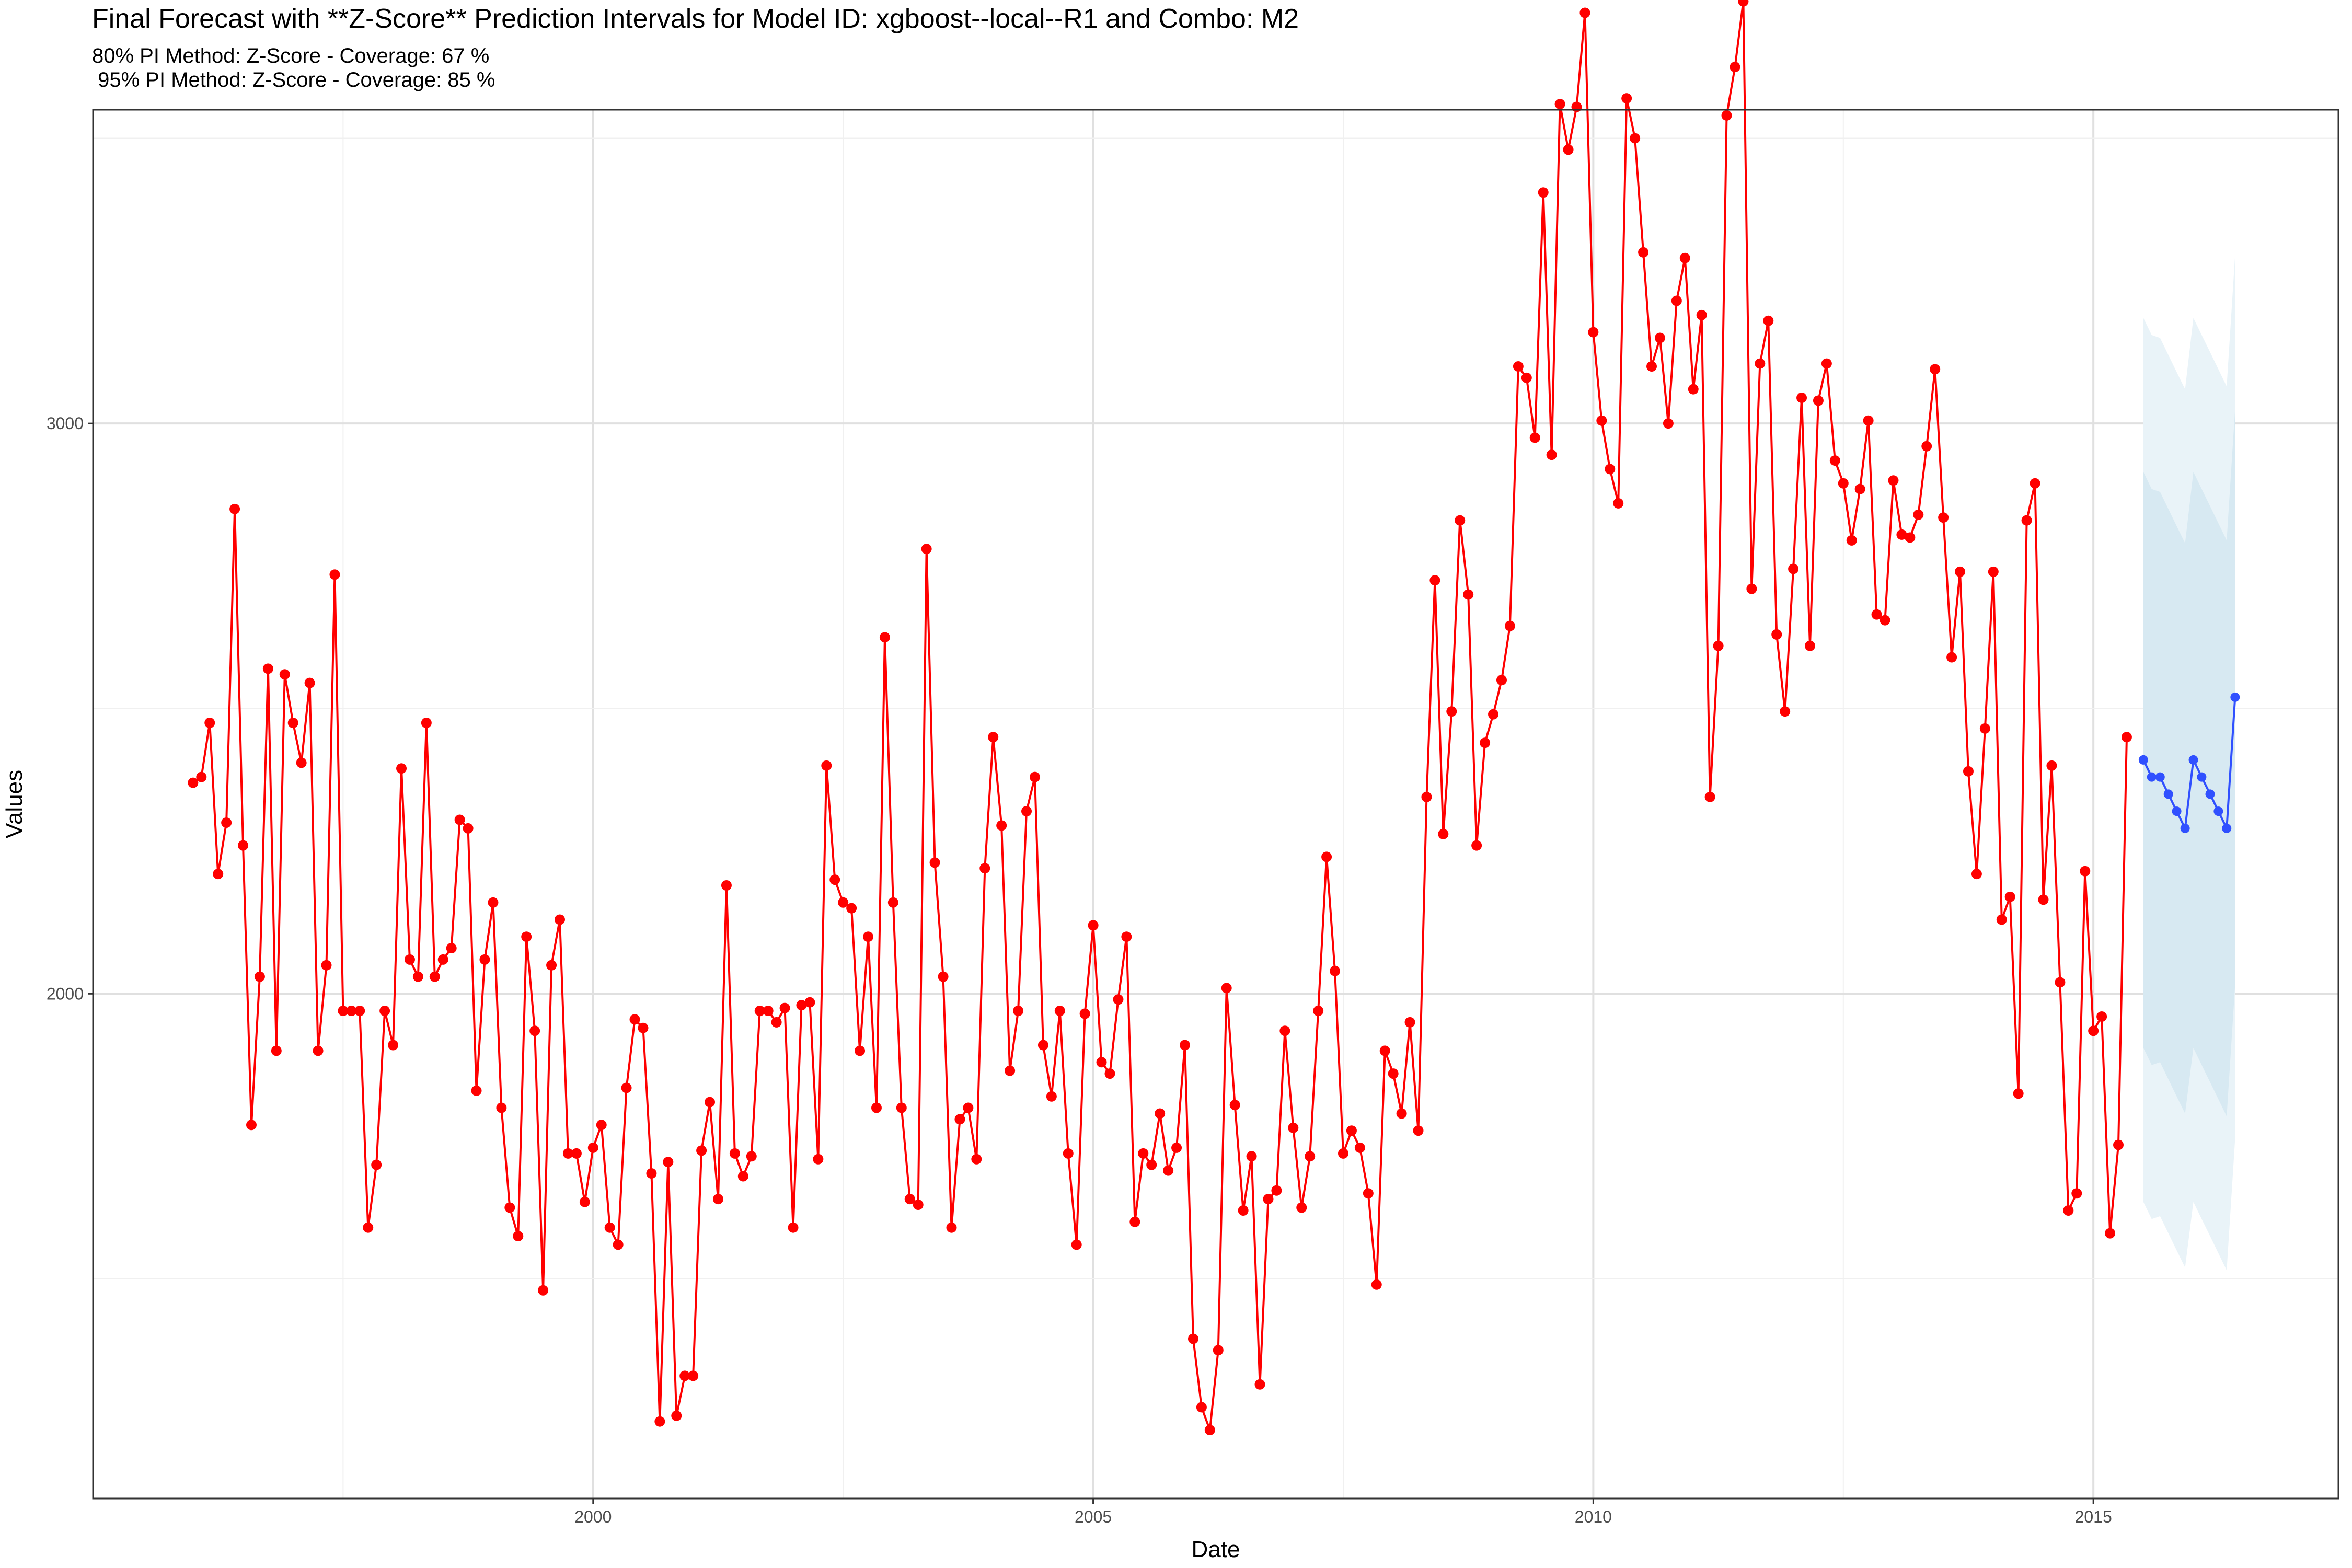 The width and height of the screenshot is (2352, 1568). I want to click on y-tick-label: 3000, so click(65, 423).